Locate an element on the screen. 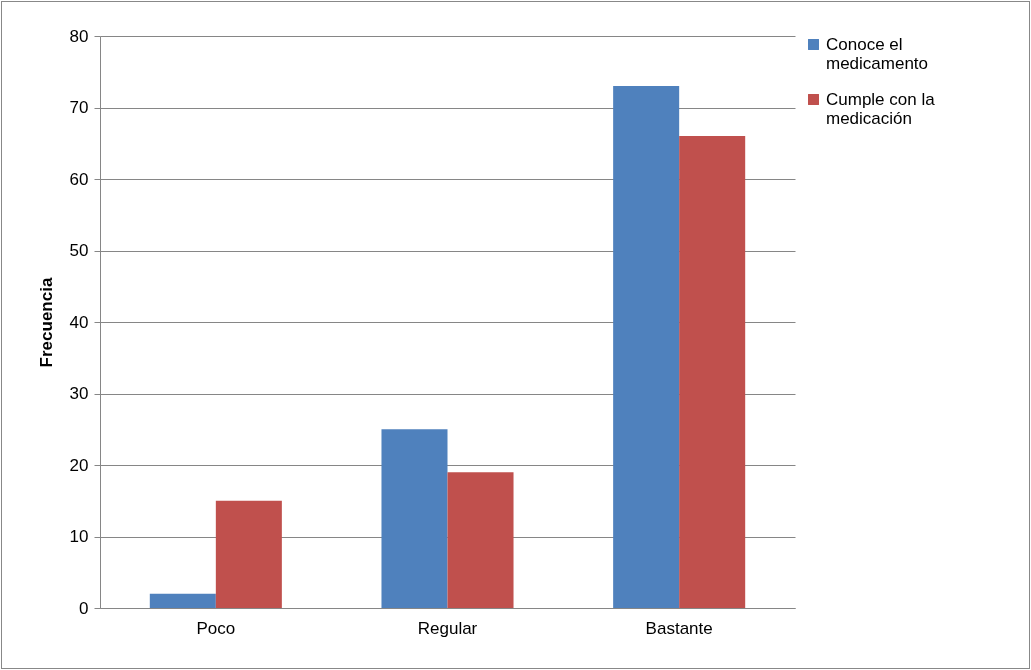 The width and height of the screenshot is (1031, 670). y-tick-label: 30 is located at coordinates (79, 393).